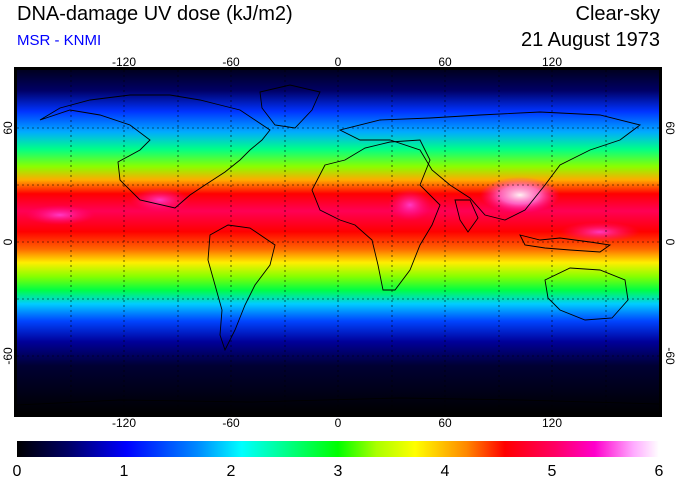  What do you see at coordinates (8, 241) in the screenshot?
I see `lat-tick-left-0: 0` at bounding box center [8, 241].